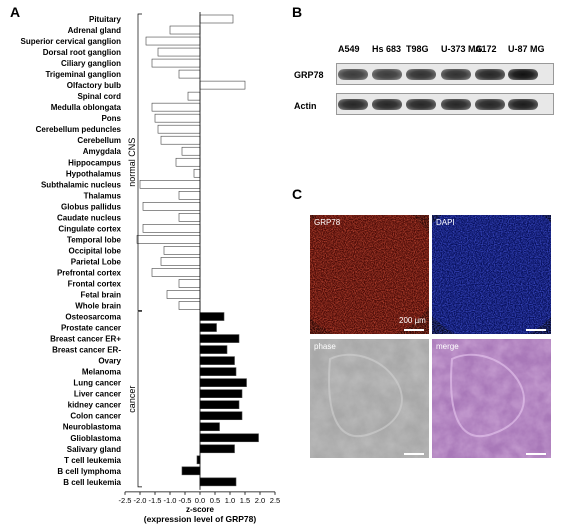 Image resolution: width=567 pixels, height=524 pixels. Describe the element at coordinates (101, 295) in the screenshot. I see `category-label-25: Fetal brain` at that location.